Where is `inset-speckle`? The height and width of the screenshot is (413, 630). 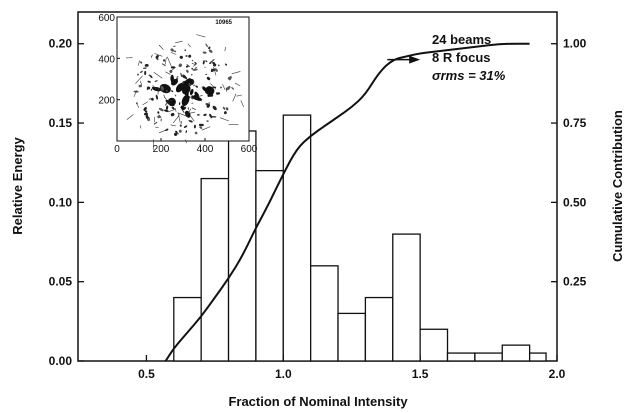 inset-speckle is located at coordinates (184, 93).